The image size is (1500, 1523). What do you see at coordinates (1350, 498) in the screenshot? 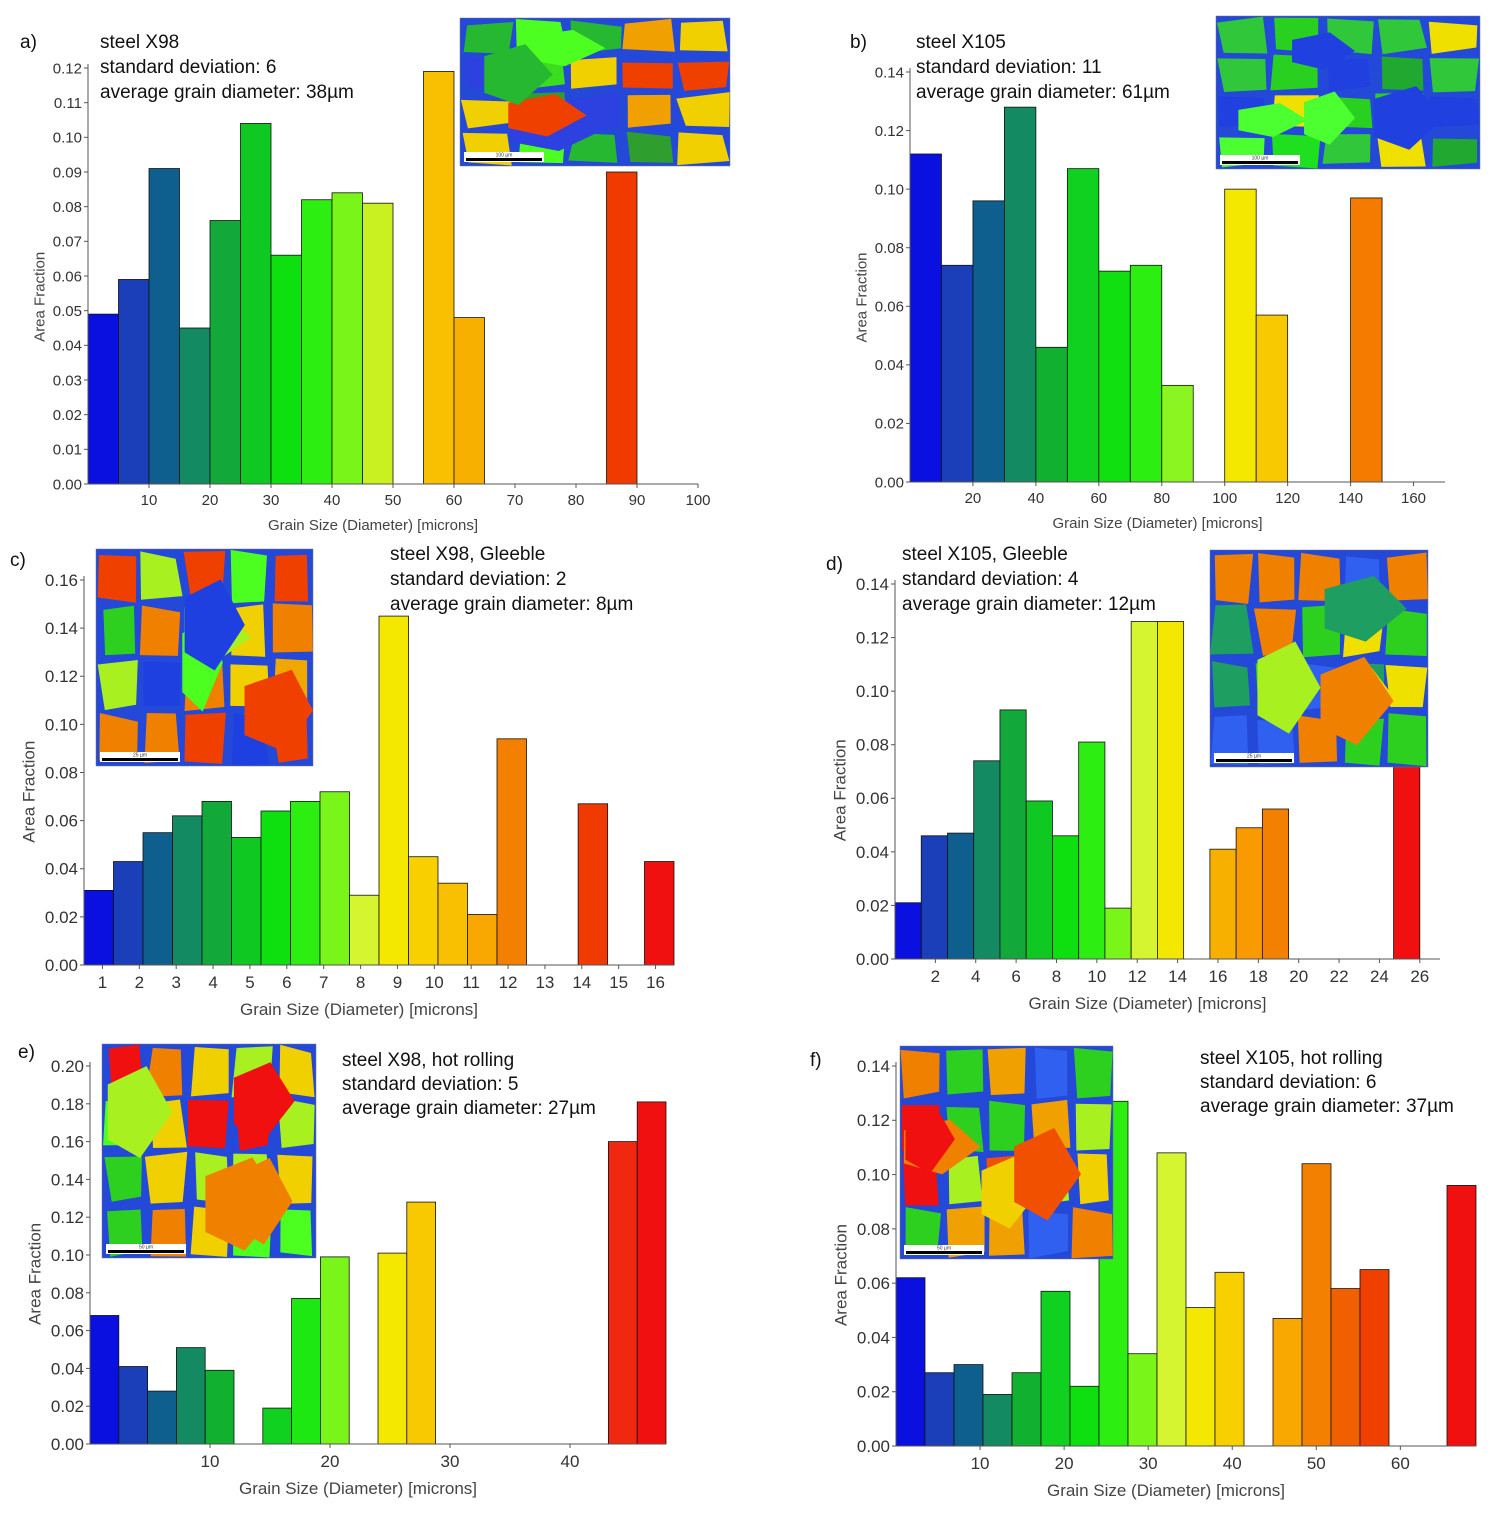
I see `x-tick-label: 140` at bounding box center [1350, 498].